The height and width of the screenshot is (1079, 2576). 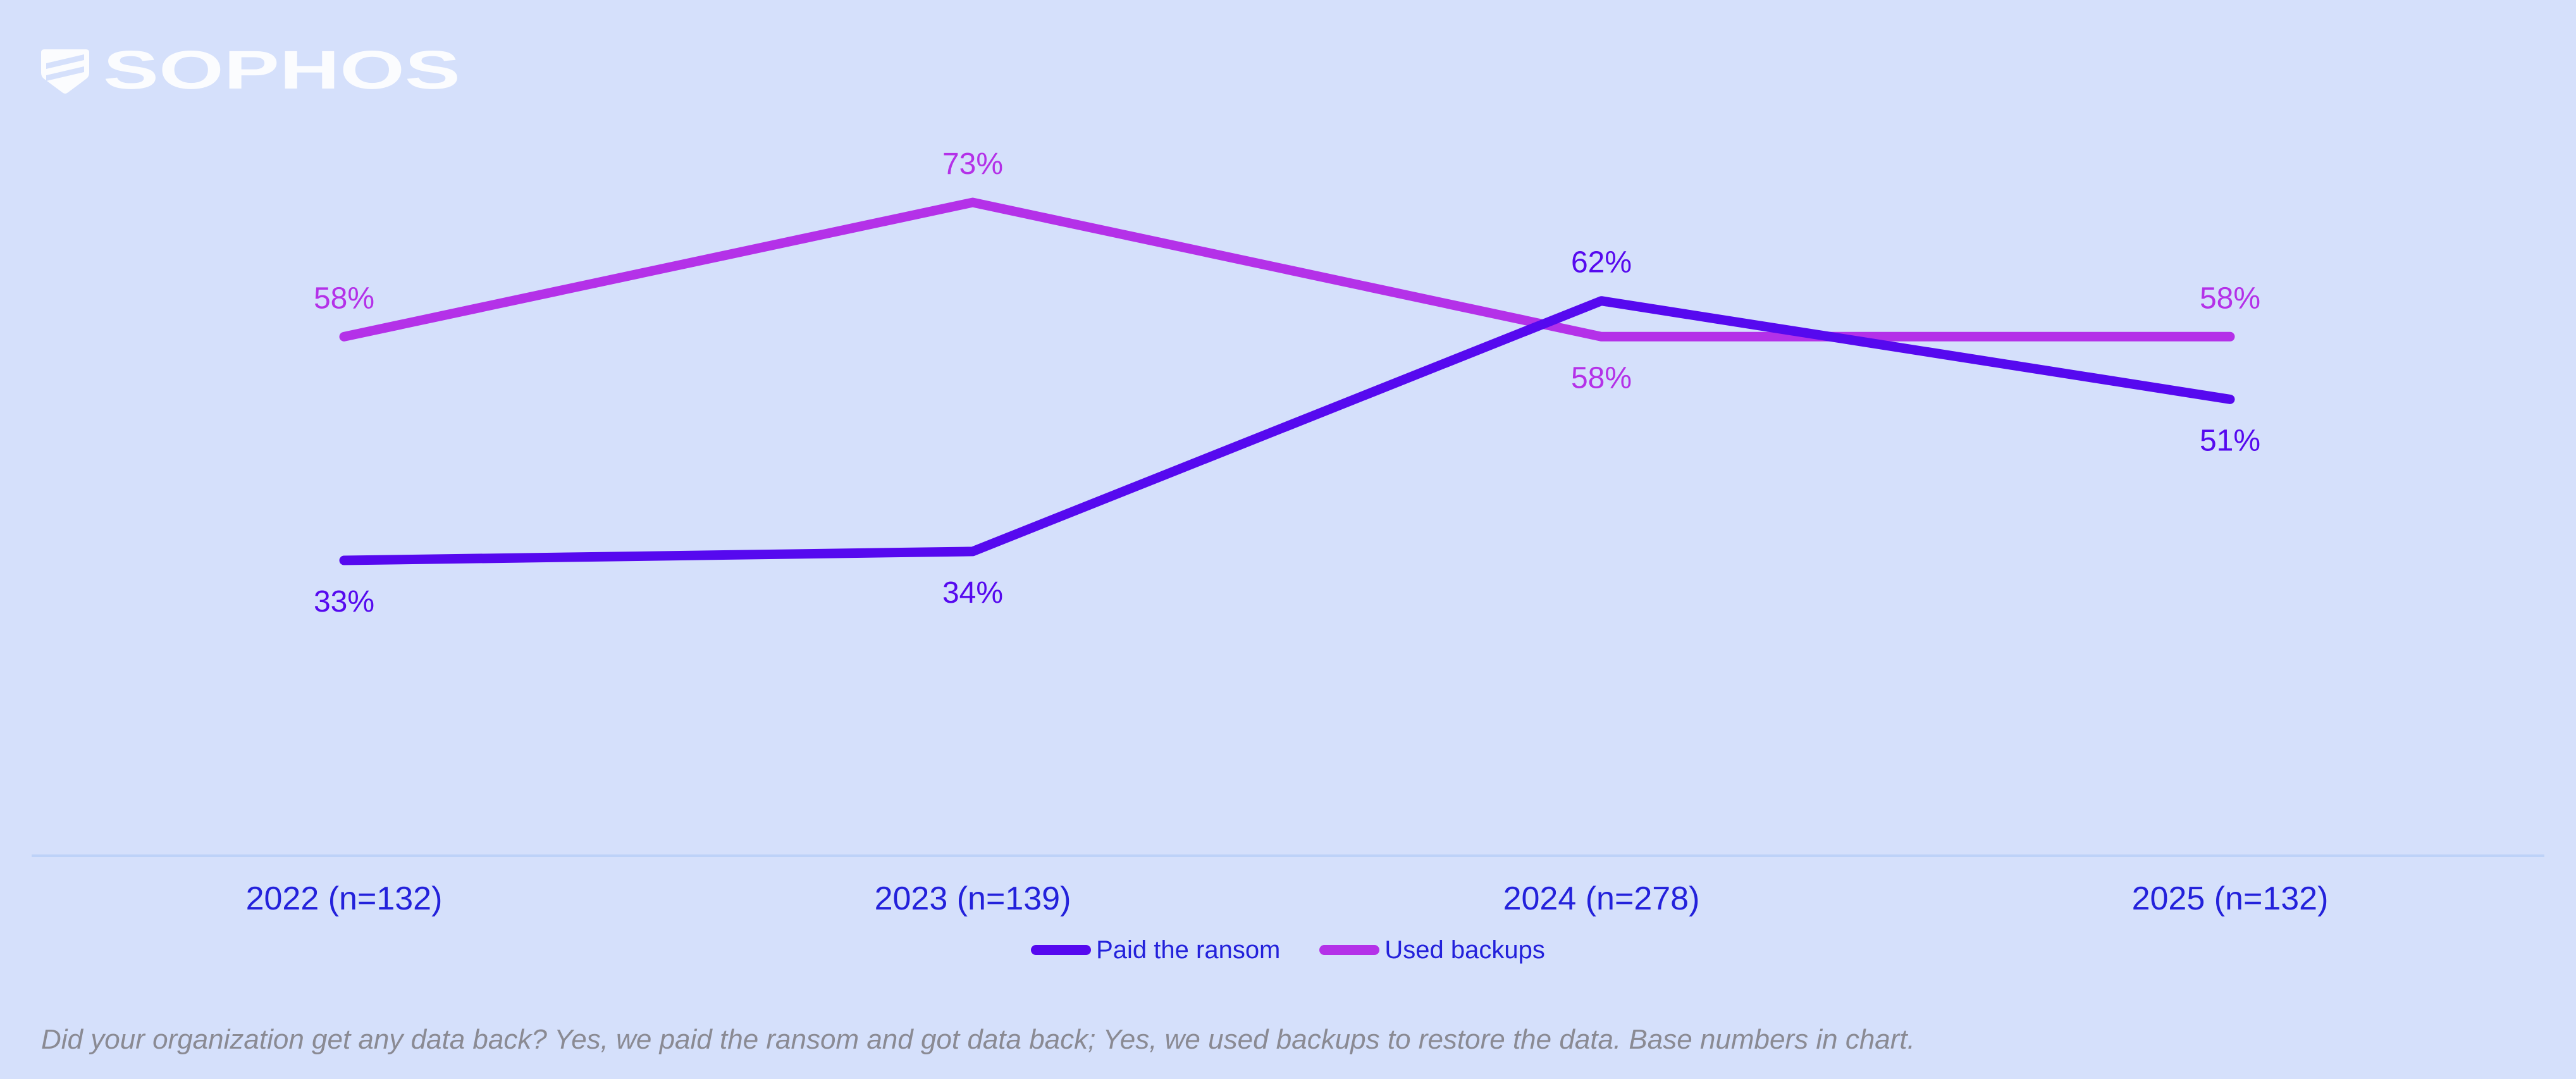 What do you see at coordinates (2230, 898) in the screenshot?
I see `x-axis-label-2025: 2025 (n=132)` at bounding box center [2230, 898].